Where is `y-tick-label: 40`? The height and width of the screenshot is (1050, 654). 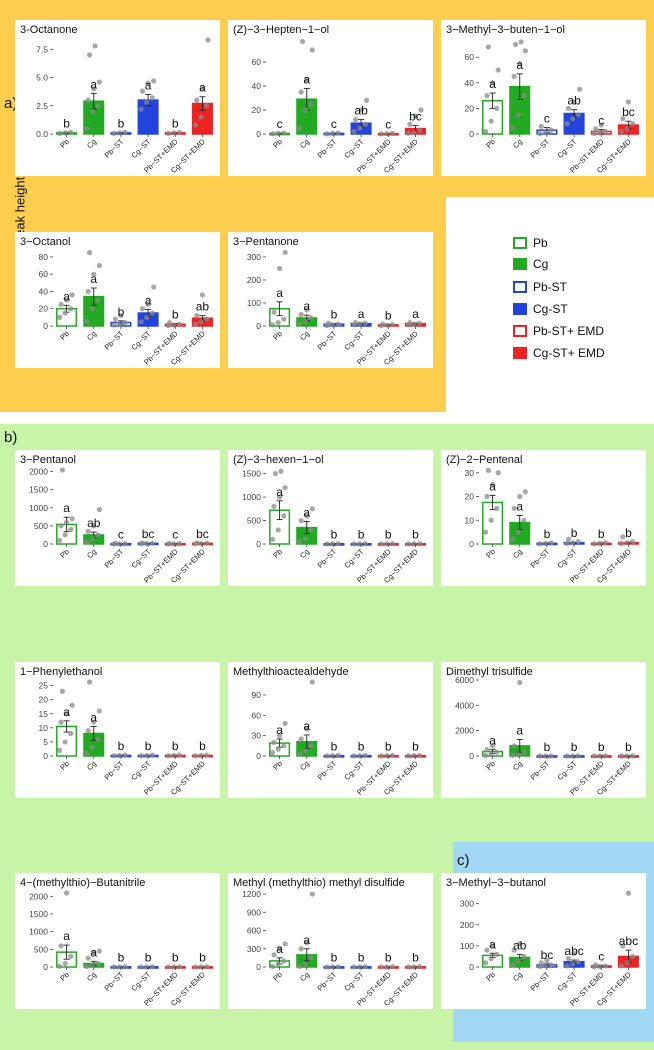
y-tick-label: 40 is located at coordinates (257, 86).